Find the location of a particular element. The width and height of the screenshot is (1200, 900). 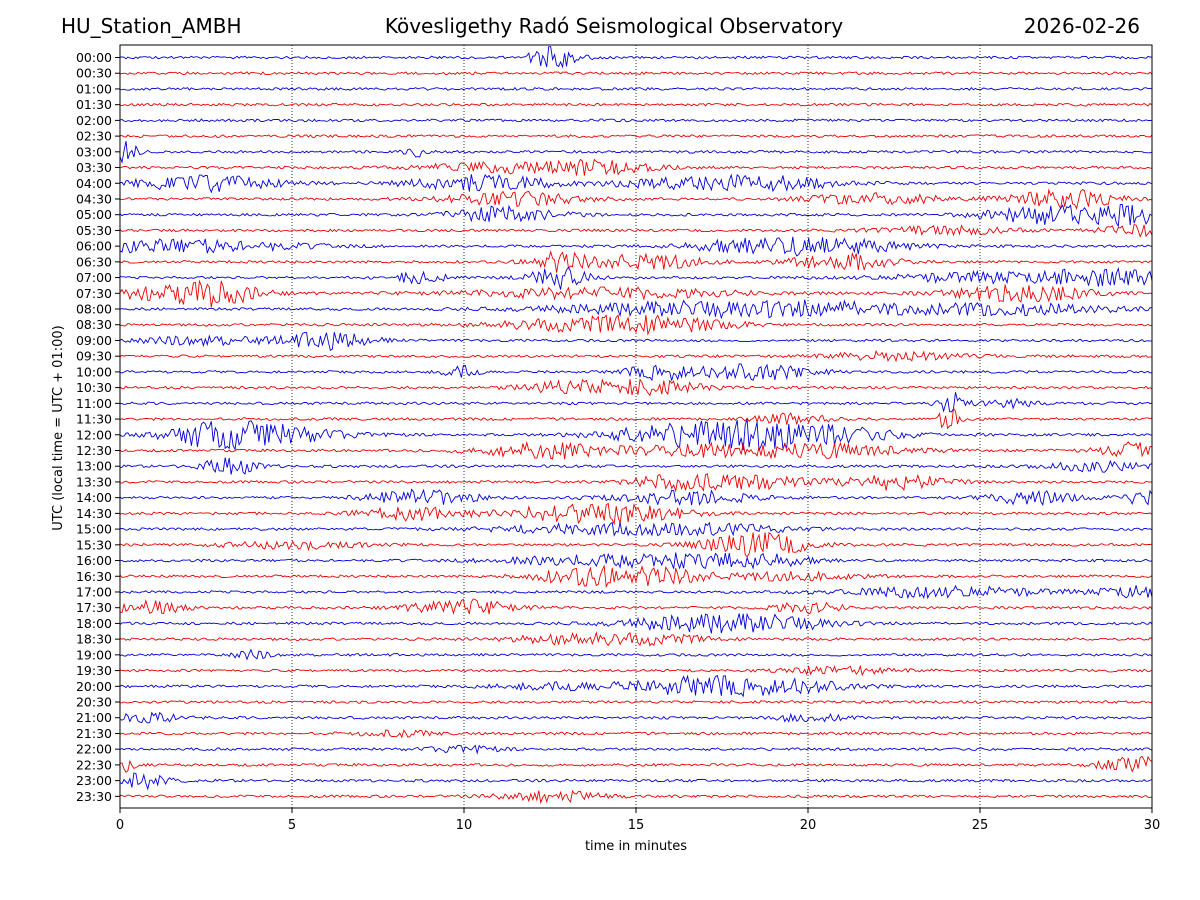

y-tick-label: 08:00 is located at coordinates (94, 309).